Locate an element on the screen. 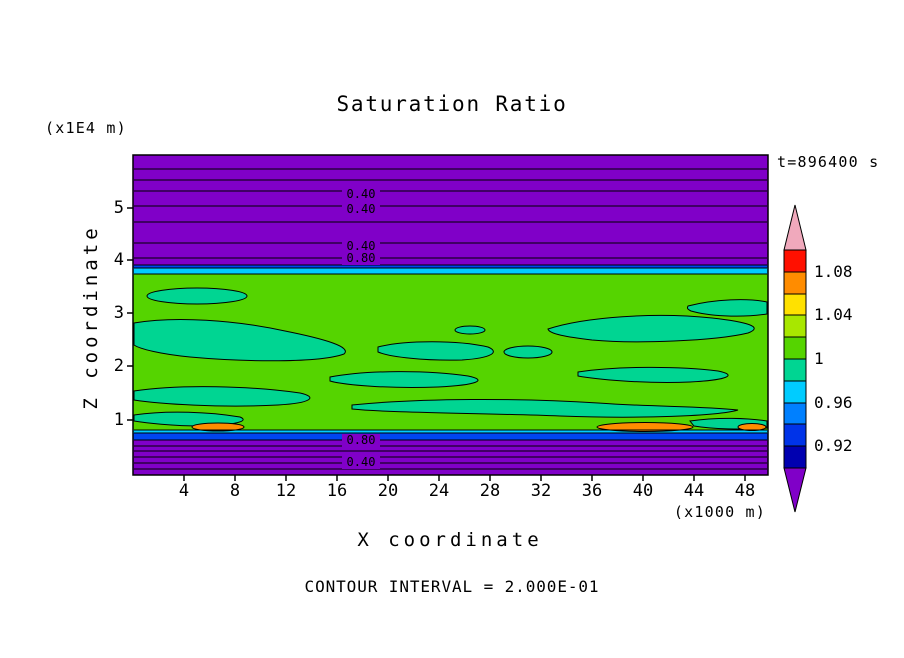 This screenshot has width=904, height=658. y-tick-label: 1 is located at coordinates (119, 420).